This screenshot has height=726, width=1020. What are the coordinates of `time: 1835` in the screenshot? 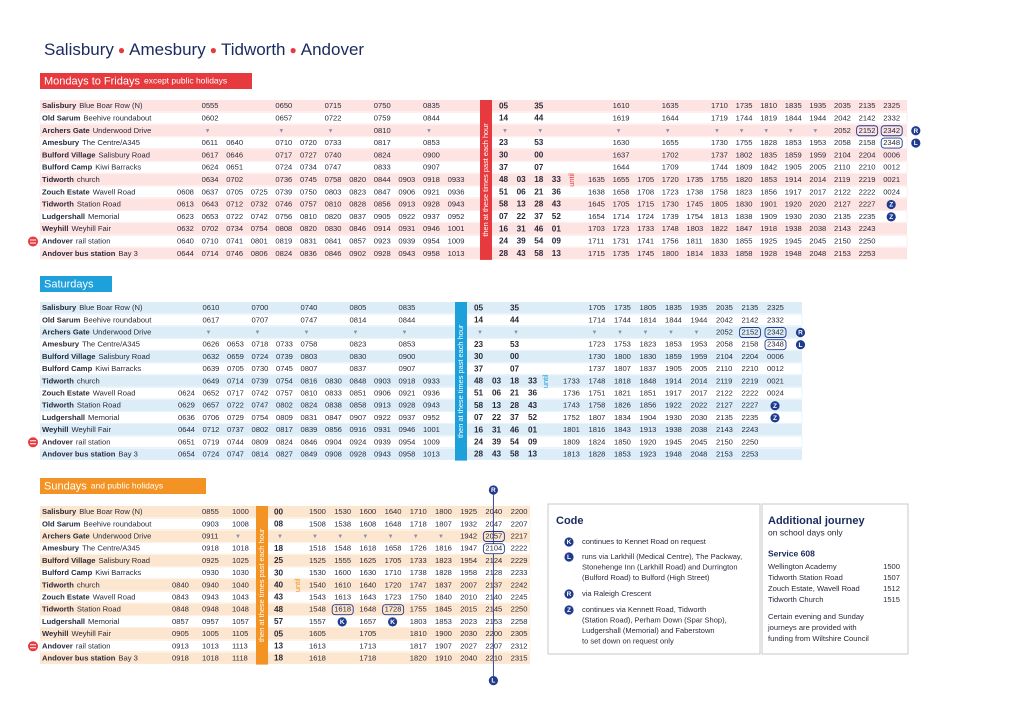 It's located at (673, 307).